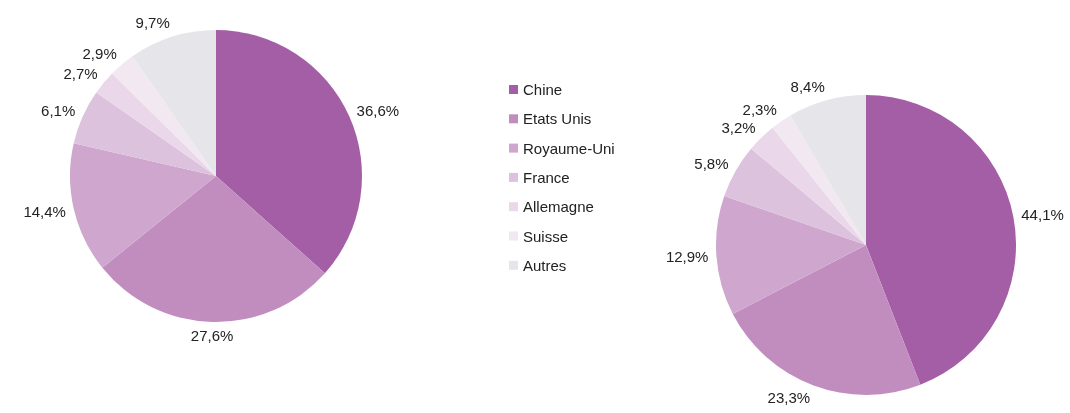  What do you see at coordinates (545, 265) in the screenshot?
I see `legend-label: Autres` at bounding box center [545, 265].